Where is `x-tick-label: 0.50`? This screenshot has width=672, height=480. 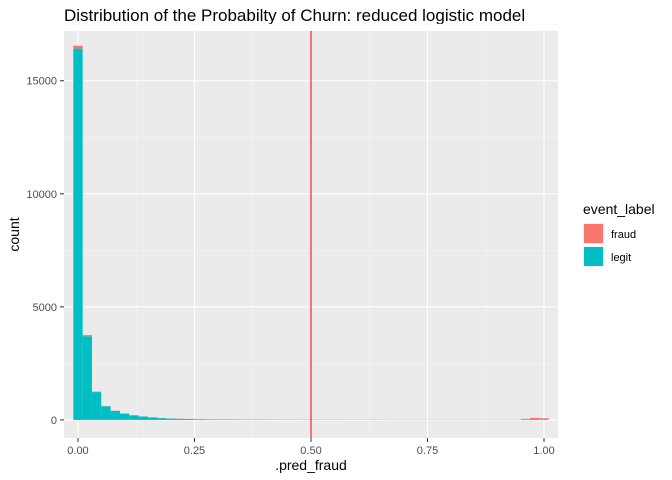
x-tick-label: 0.50 is located at coordinates (310, 451).